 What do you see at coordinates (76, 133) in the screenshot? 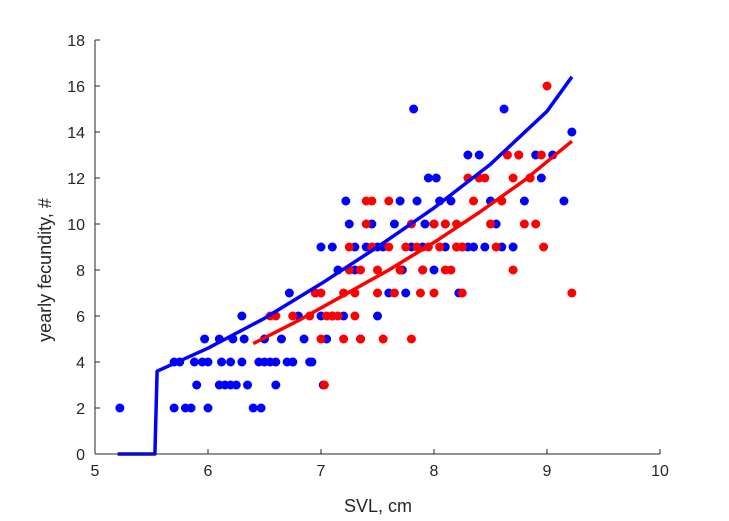
I see `y-tick-label: 14` at bounding box center [76, 133].